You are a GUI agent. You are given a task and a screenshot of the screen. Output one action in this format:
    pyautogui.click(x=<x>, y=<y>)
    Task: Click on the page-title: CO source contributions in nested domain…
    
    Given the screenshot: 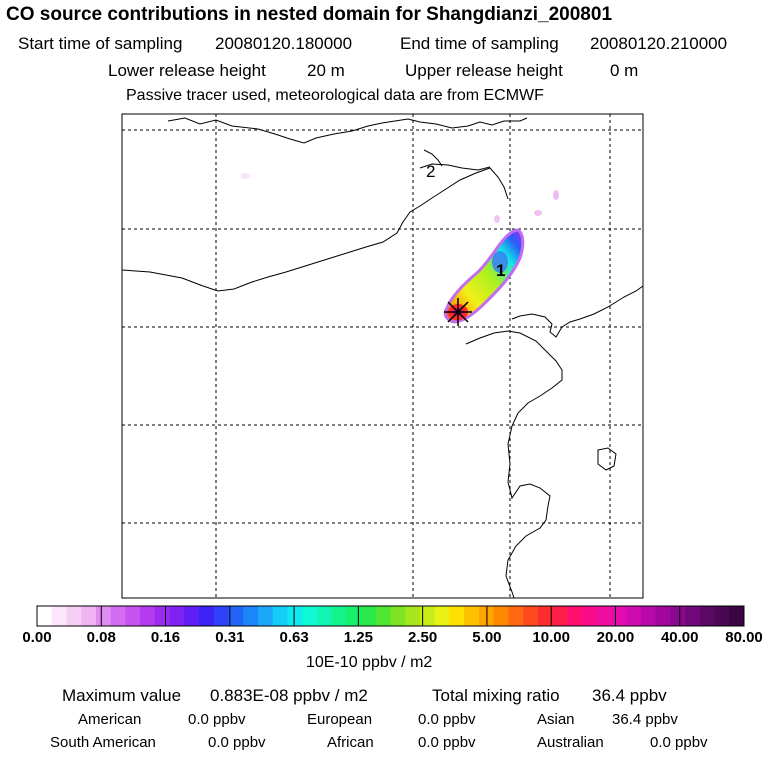 What is the action you would take?
    pyautogui.click(x=309, y=14)
    